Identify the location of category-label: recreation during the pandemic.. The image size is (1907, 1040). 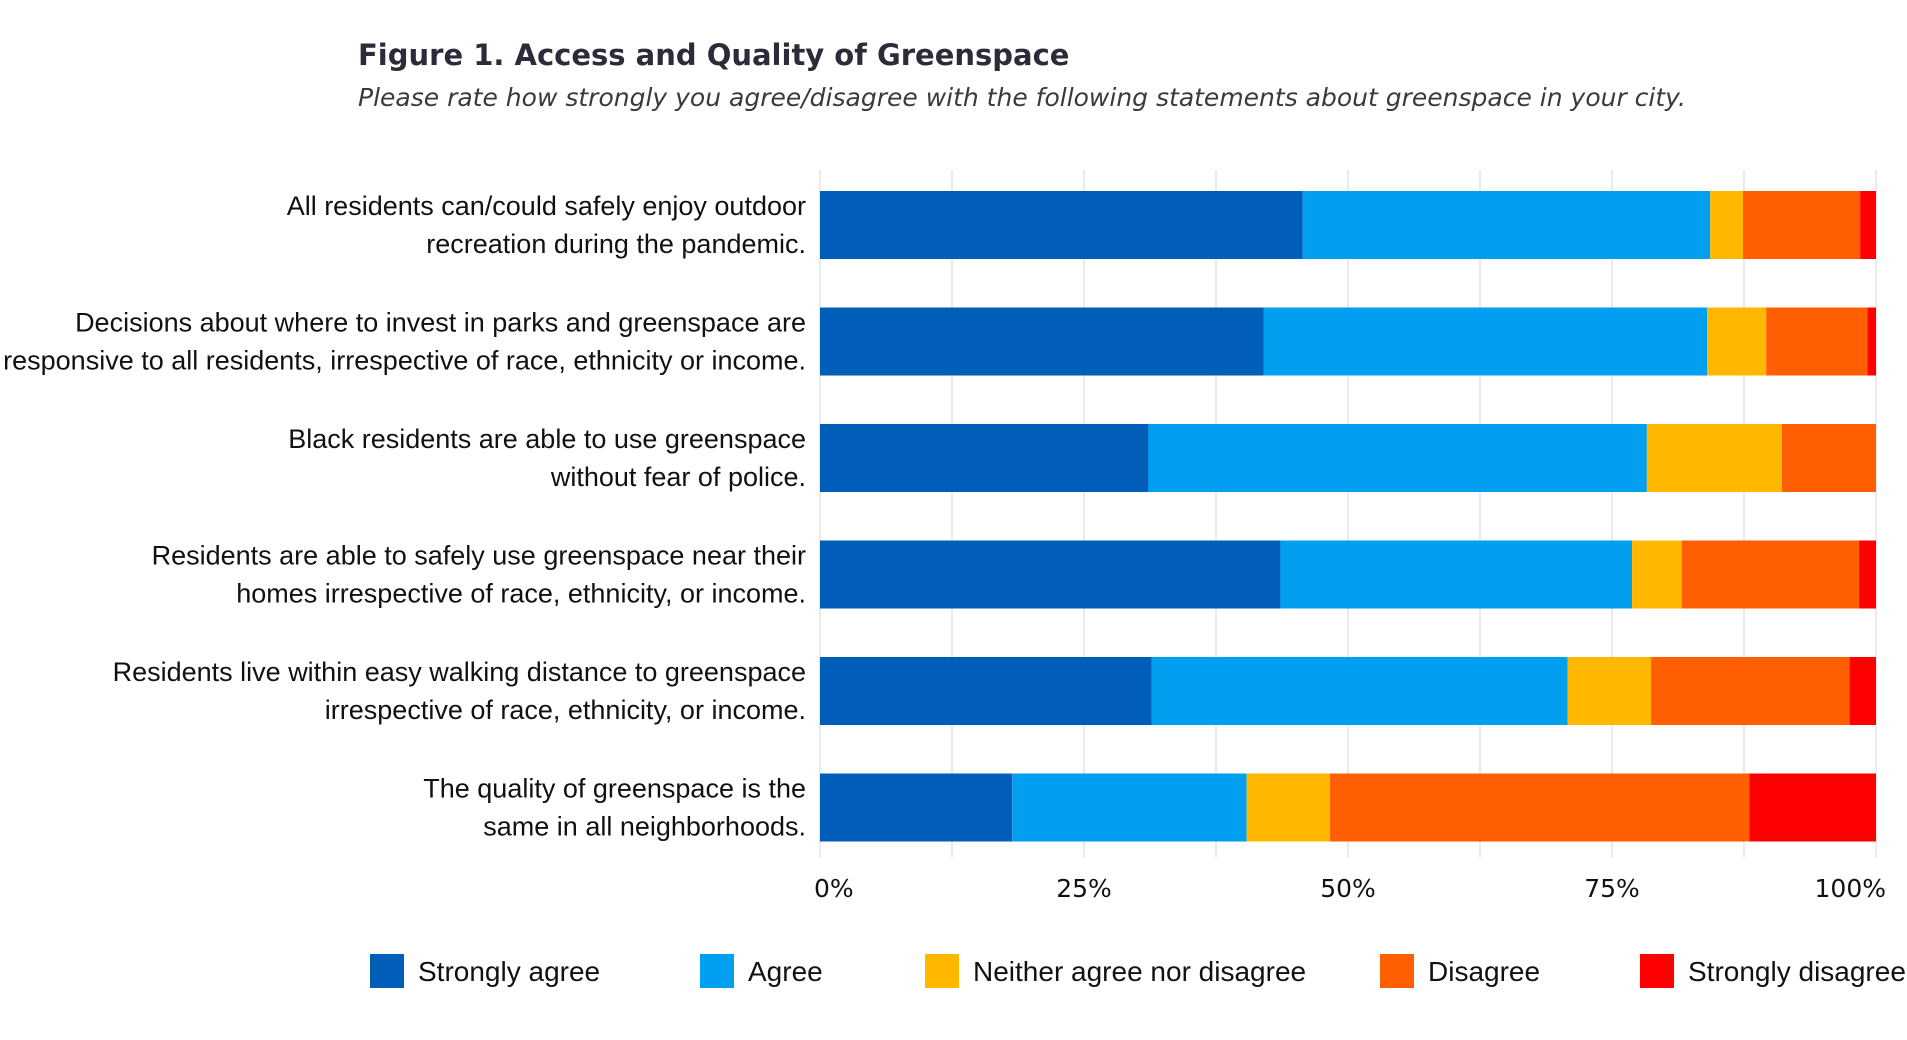
(616, 244).